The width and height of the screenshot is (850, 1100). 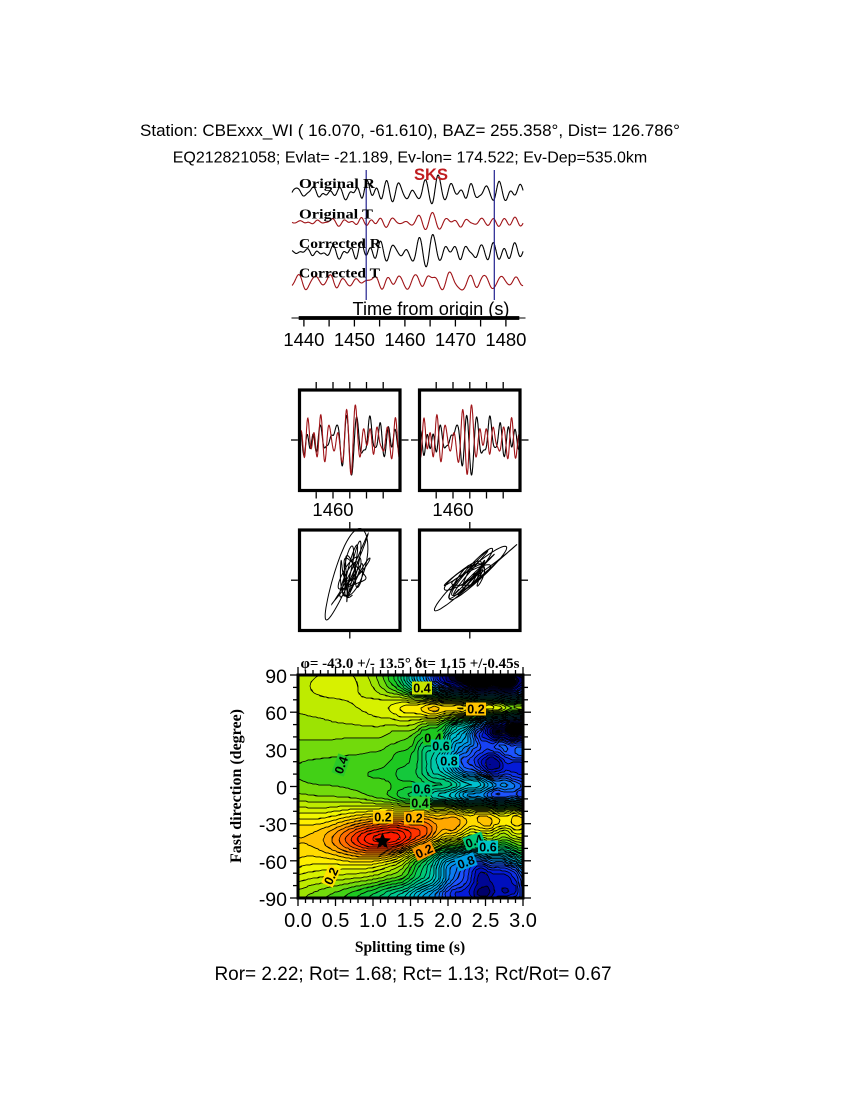 What do you see at coordinates (455, 339) in the screenshot?
I see `svg-text: 1470` at bounding box center [455, 339].